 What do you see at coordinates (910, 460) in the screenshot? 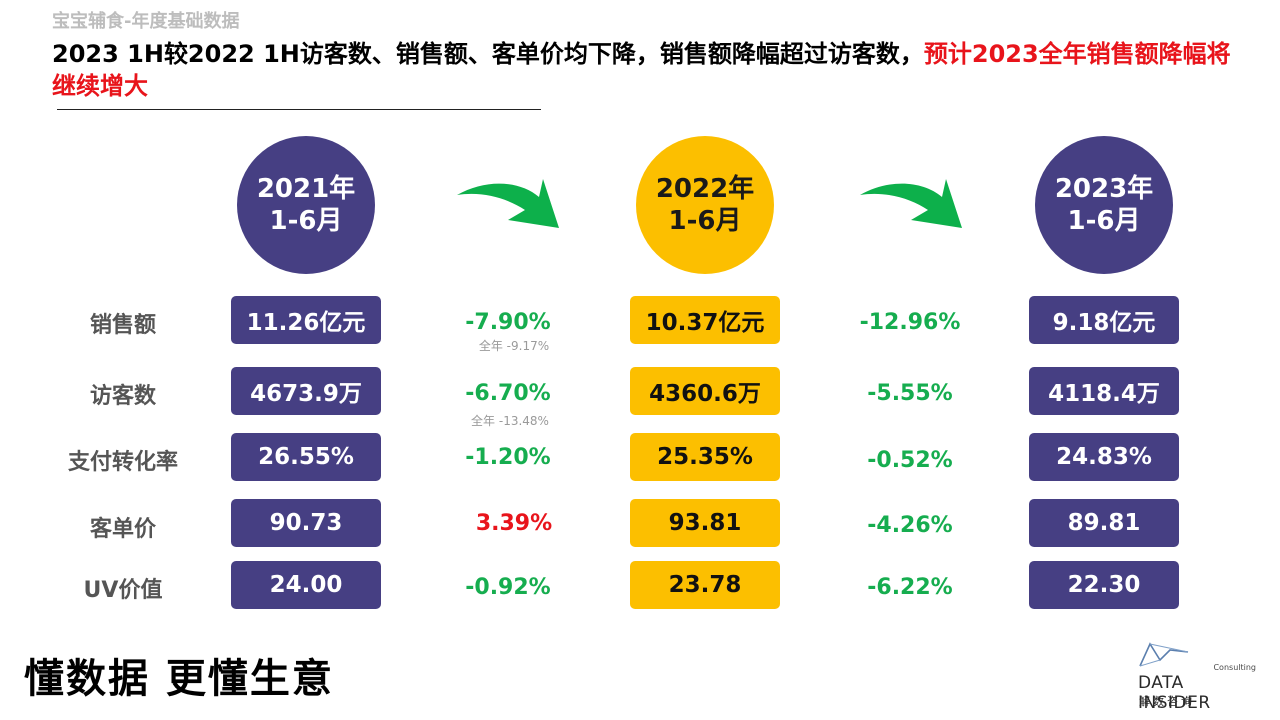
I see `change-2023-vs-2022-conversion: -0.52%` at bounding box center [910, 460].